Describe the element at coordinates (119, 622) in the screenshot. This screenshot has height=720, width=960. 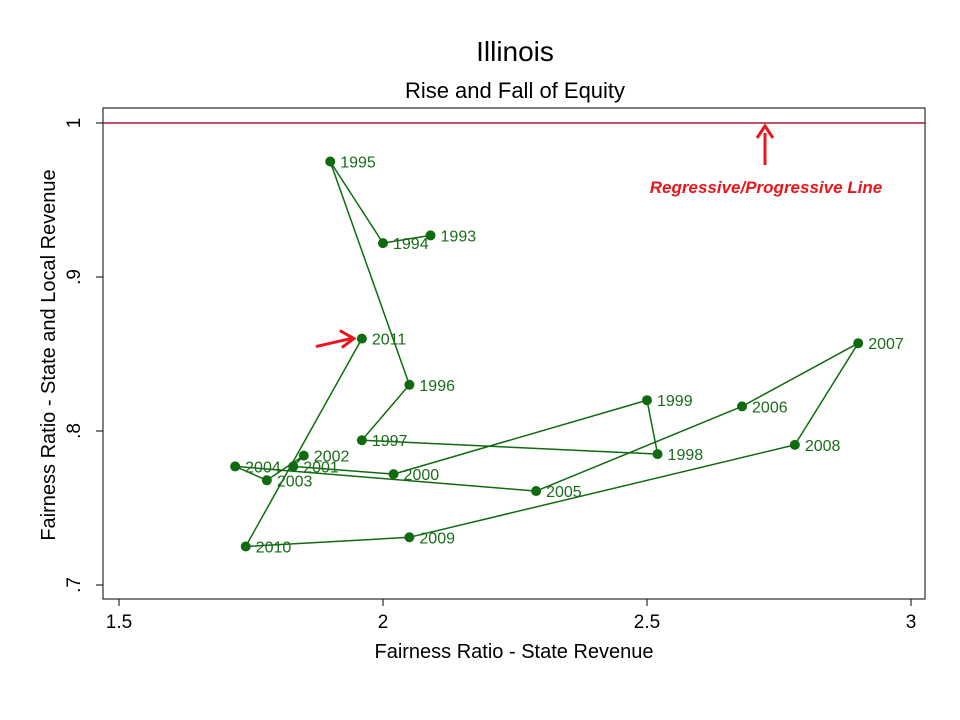
I see `x-tick-label: 1.5` at that location.